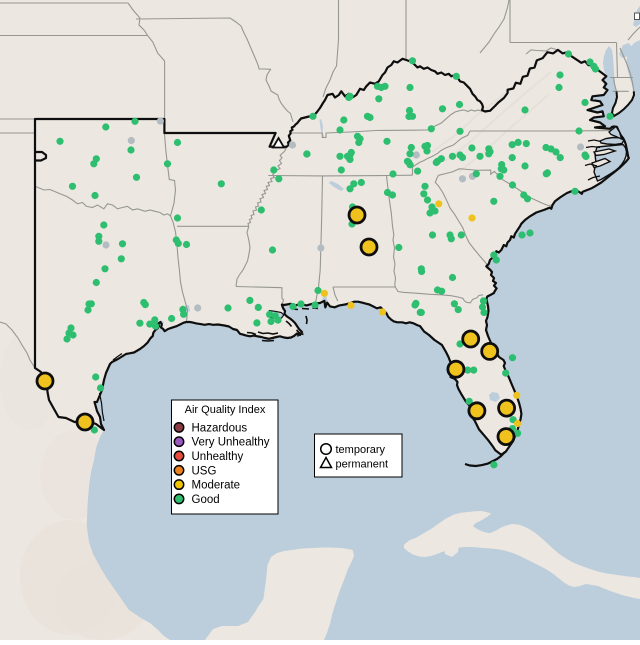  I want to click on svg-text: Hazardous, so click(220, 428).